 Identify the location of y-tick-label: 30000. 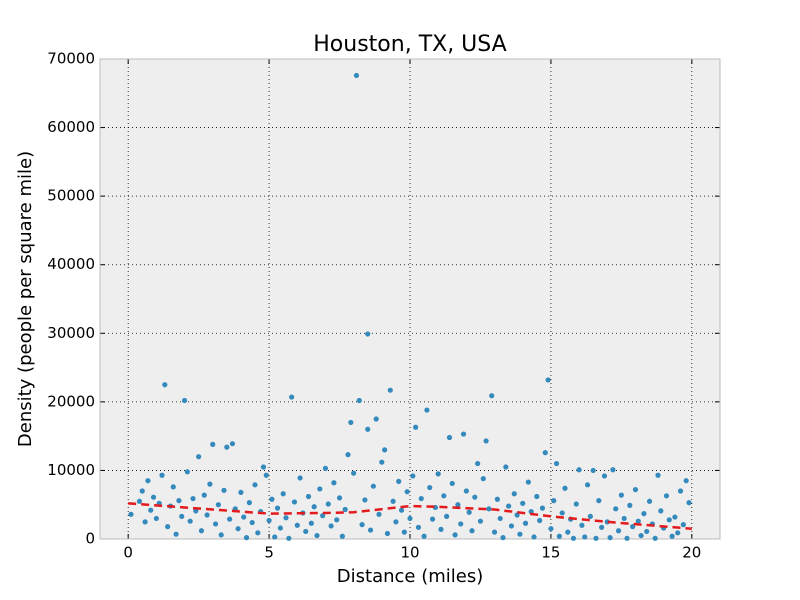
(71, 333).